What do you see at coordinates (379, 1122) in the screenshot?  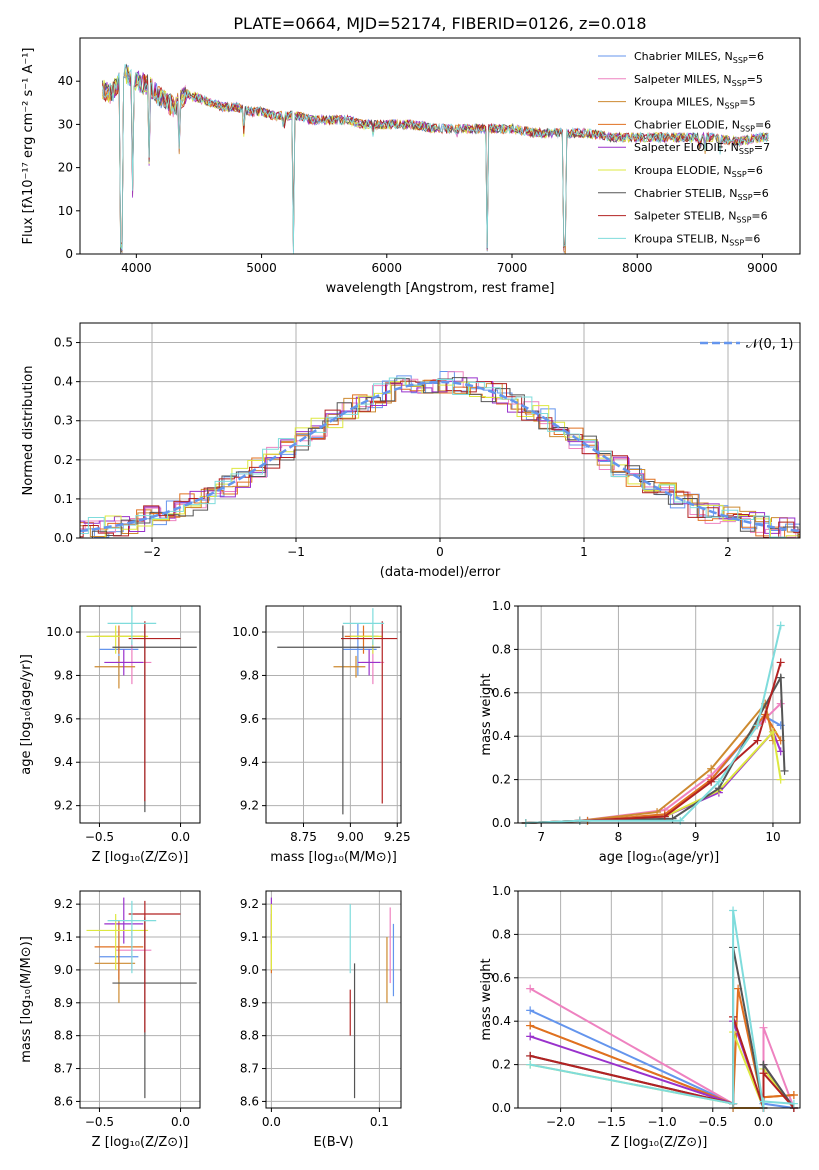 I see `x-tick-label: 0.1` at bounding box center [379, 1122].